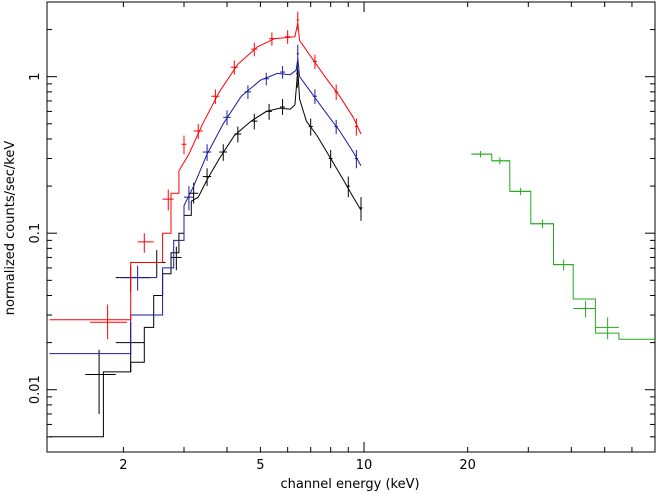 The height and width of the screenshot is (494, 657). Describe the element at coordinates (260, 465) in the screenshot. I see `x-tick-label: 5` at that location.